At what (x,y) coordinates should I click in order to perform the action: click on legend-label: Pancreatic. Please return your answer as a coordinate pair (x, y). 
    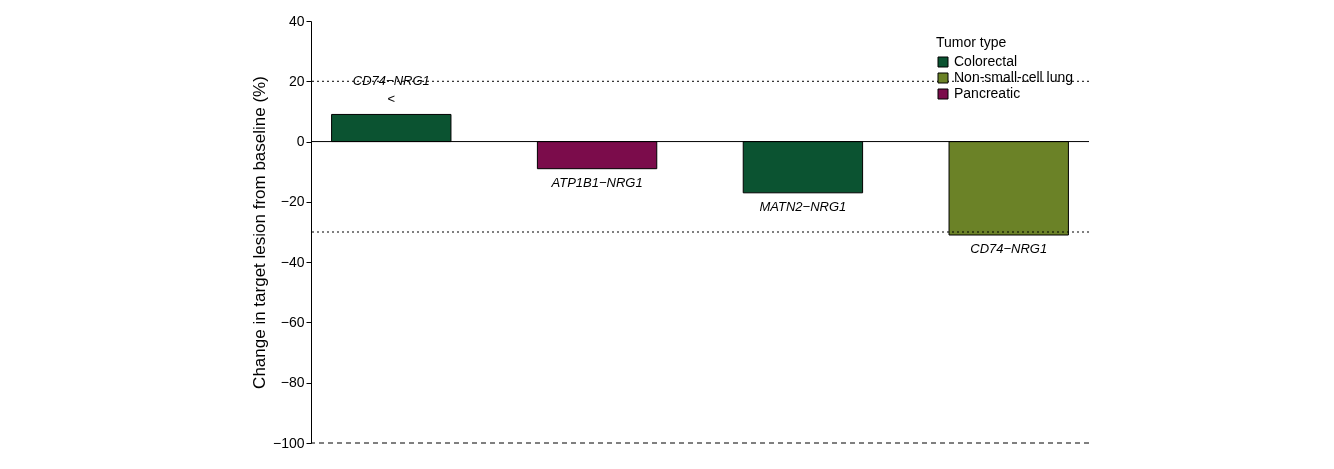
    Looking at the image, I should click on (987, 93).